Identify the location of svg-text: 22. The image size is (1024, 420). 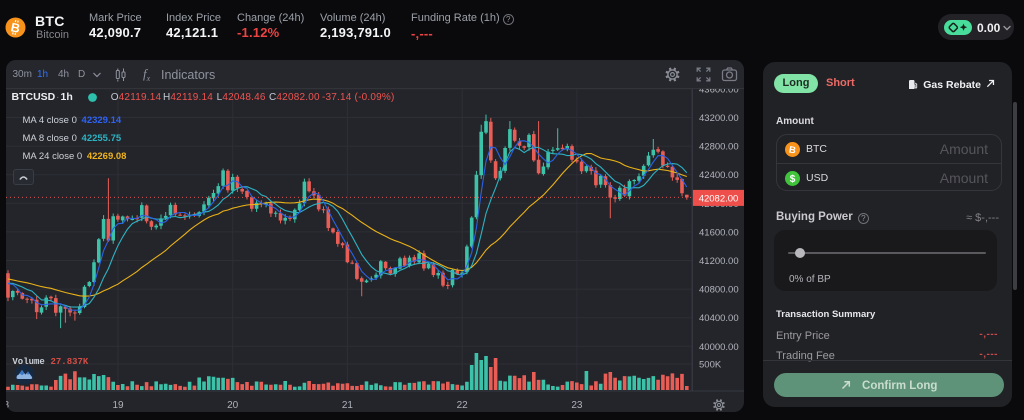
(463, 405).